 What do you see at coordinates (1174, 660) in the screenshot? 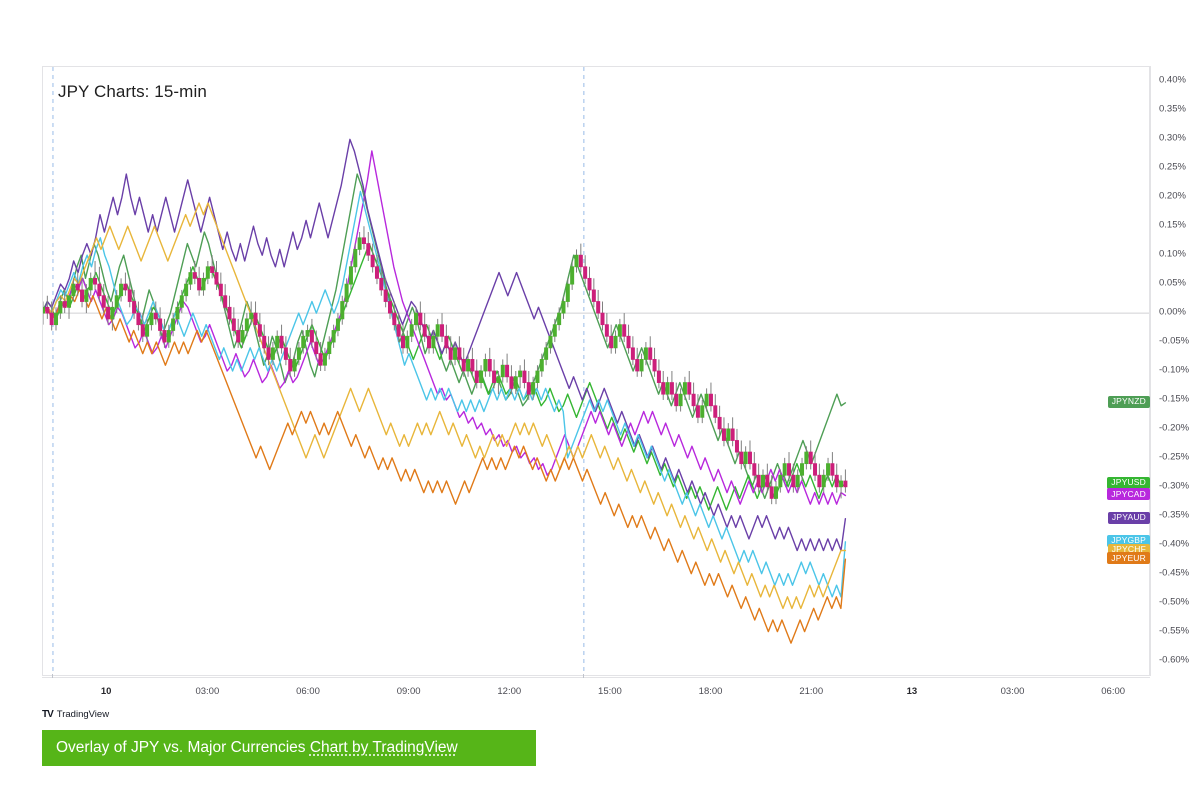
I see `price-tick-label: -0.60%` at bounding box center [1174, 660].